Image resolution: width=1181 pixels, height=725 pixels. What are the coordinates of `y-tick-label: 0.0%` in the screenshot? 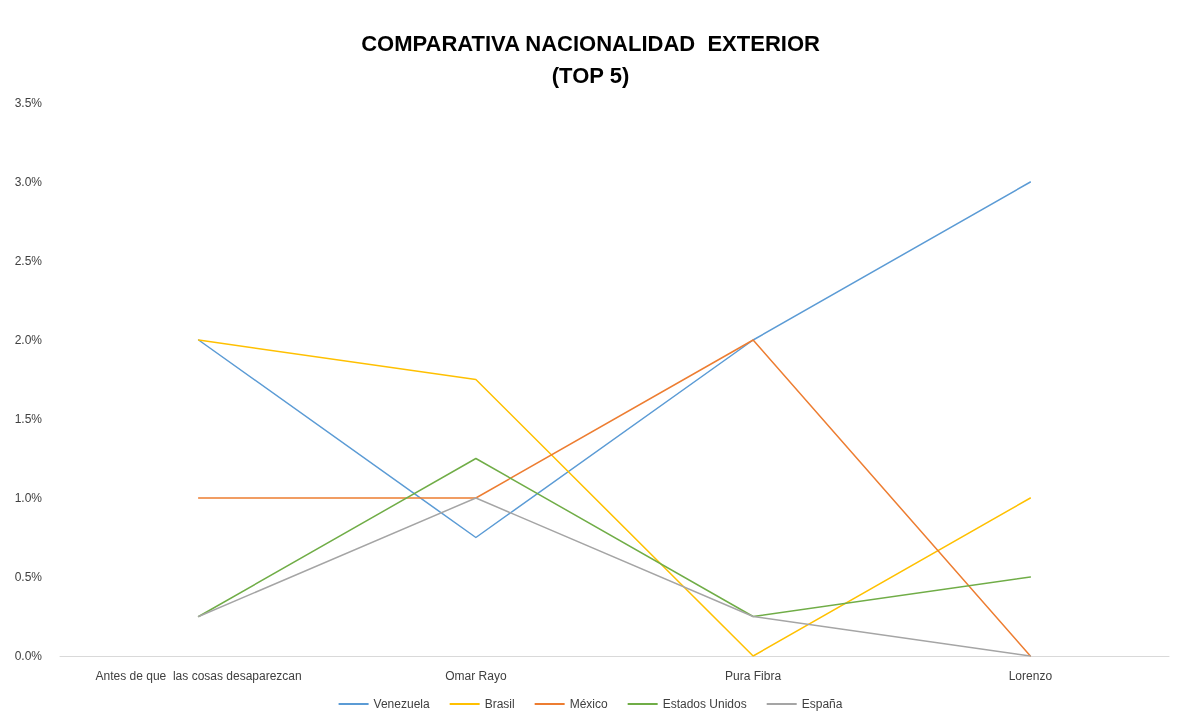 It's located at (28, 656).